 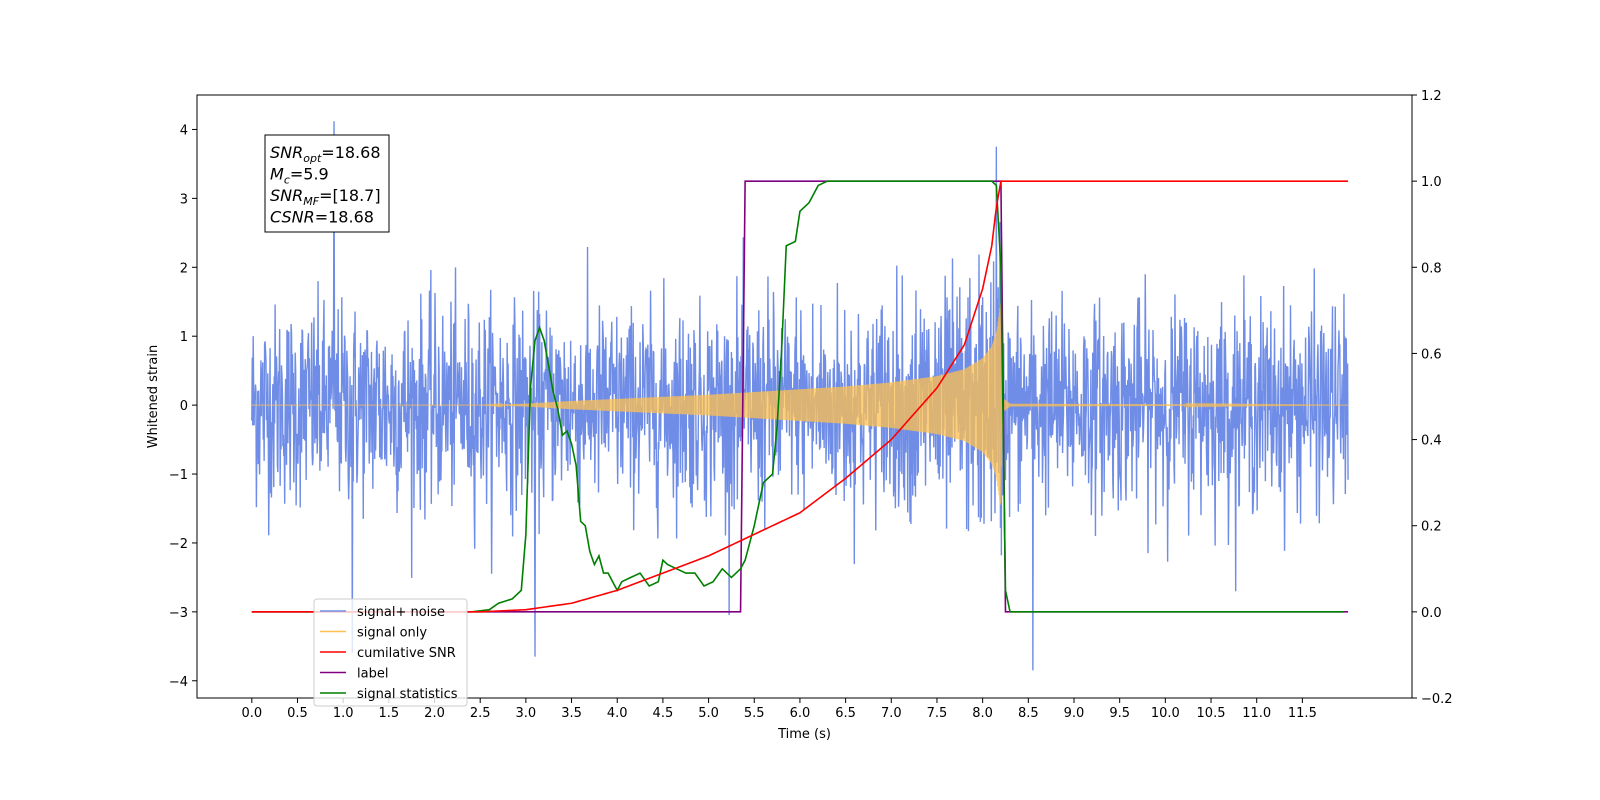 I want to click on annotation-line: CSNR=18.68, so click(x=322, y=217).